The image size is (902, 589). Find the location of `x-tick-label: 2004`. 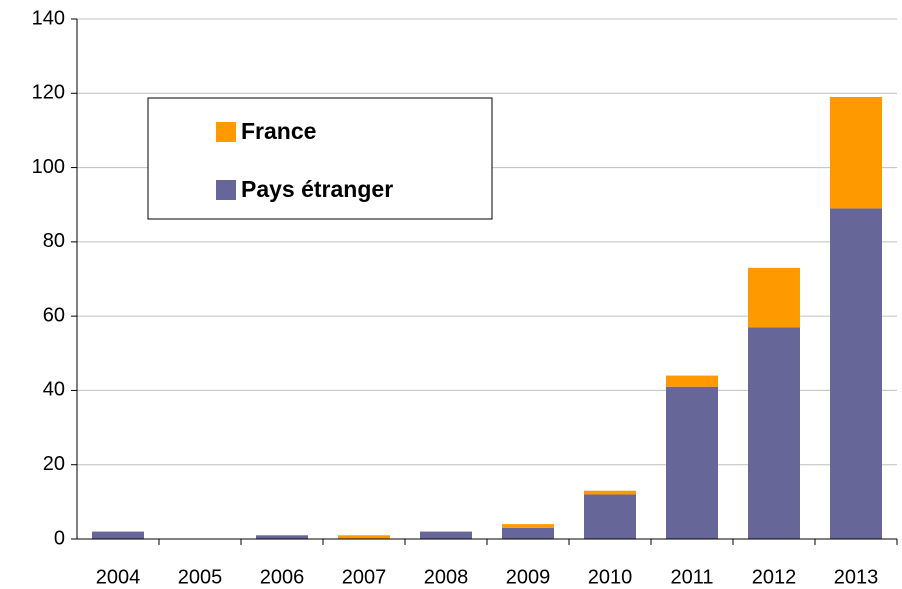

x-tick-label: 2004 is located at coordinates (118, 577).